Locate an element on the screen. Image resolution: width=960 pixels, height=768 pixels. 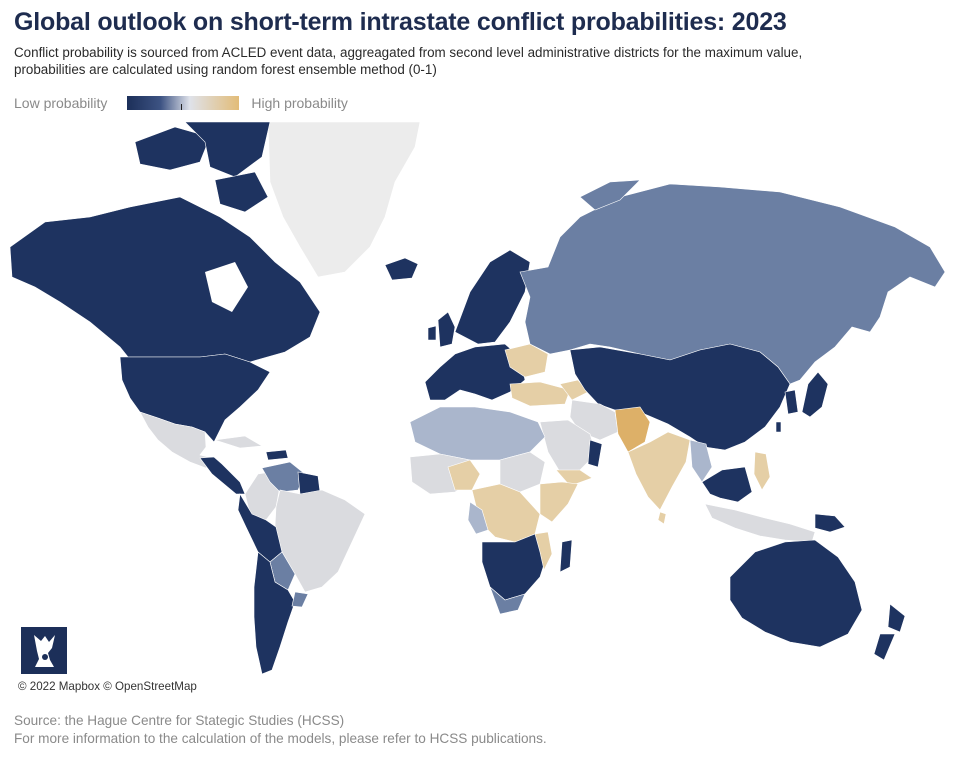
legend-high-label: High probability is located at coordinates (299, 103).